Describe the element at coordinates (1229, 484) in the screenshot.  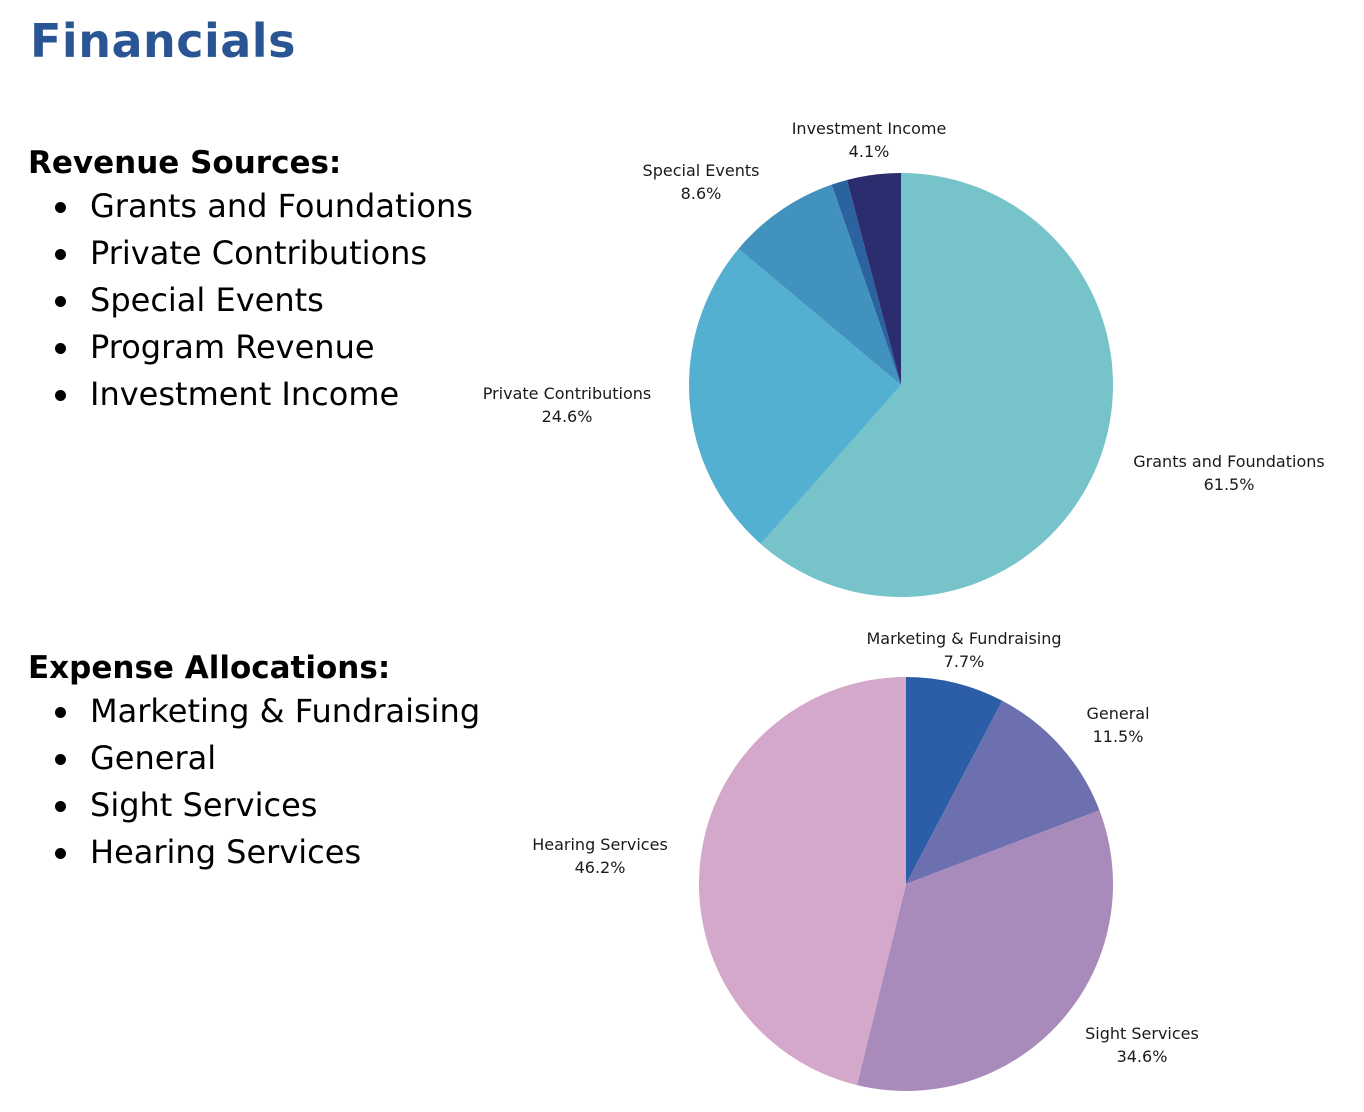
I see `slice-percent-grants-and-foundations: 61.5%` at that location.